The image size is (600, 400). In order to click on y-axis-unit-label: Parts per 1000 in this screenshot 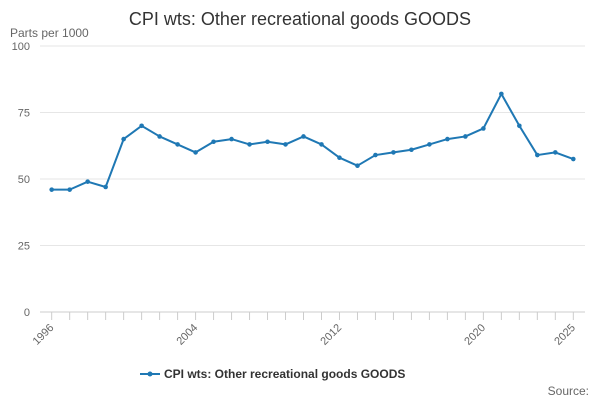, I will do `click(49, 33)`.